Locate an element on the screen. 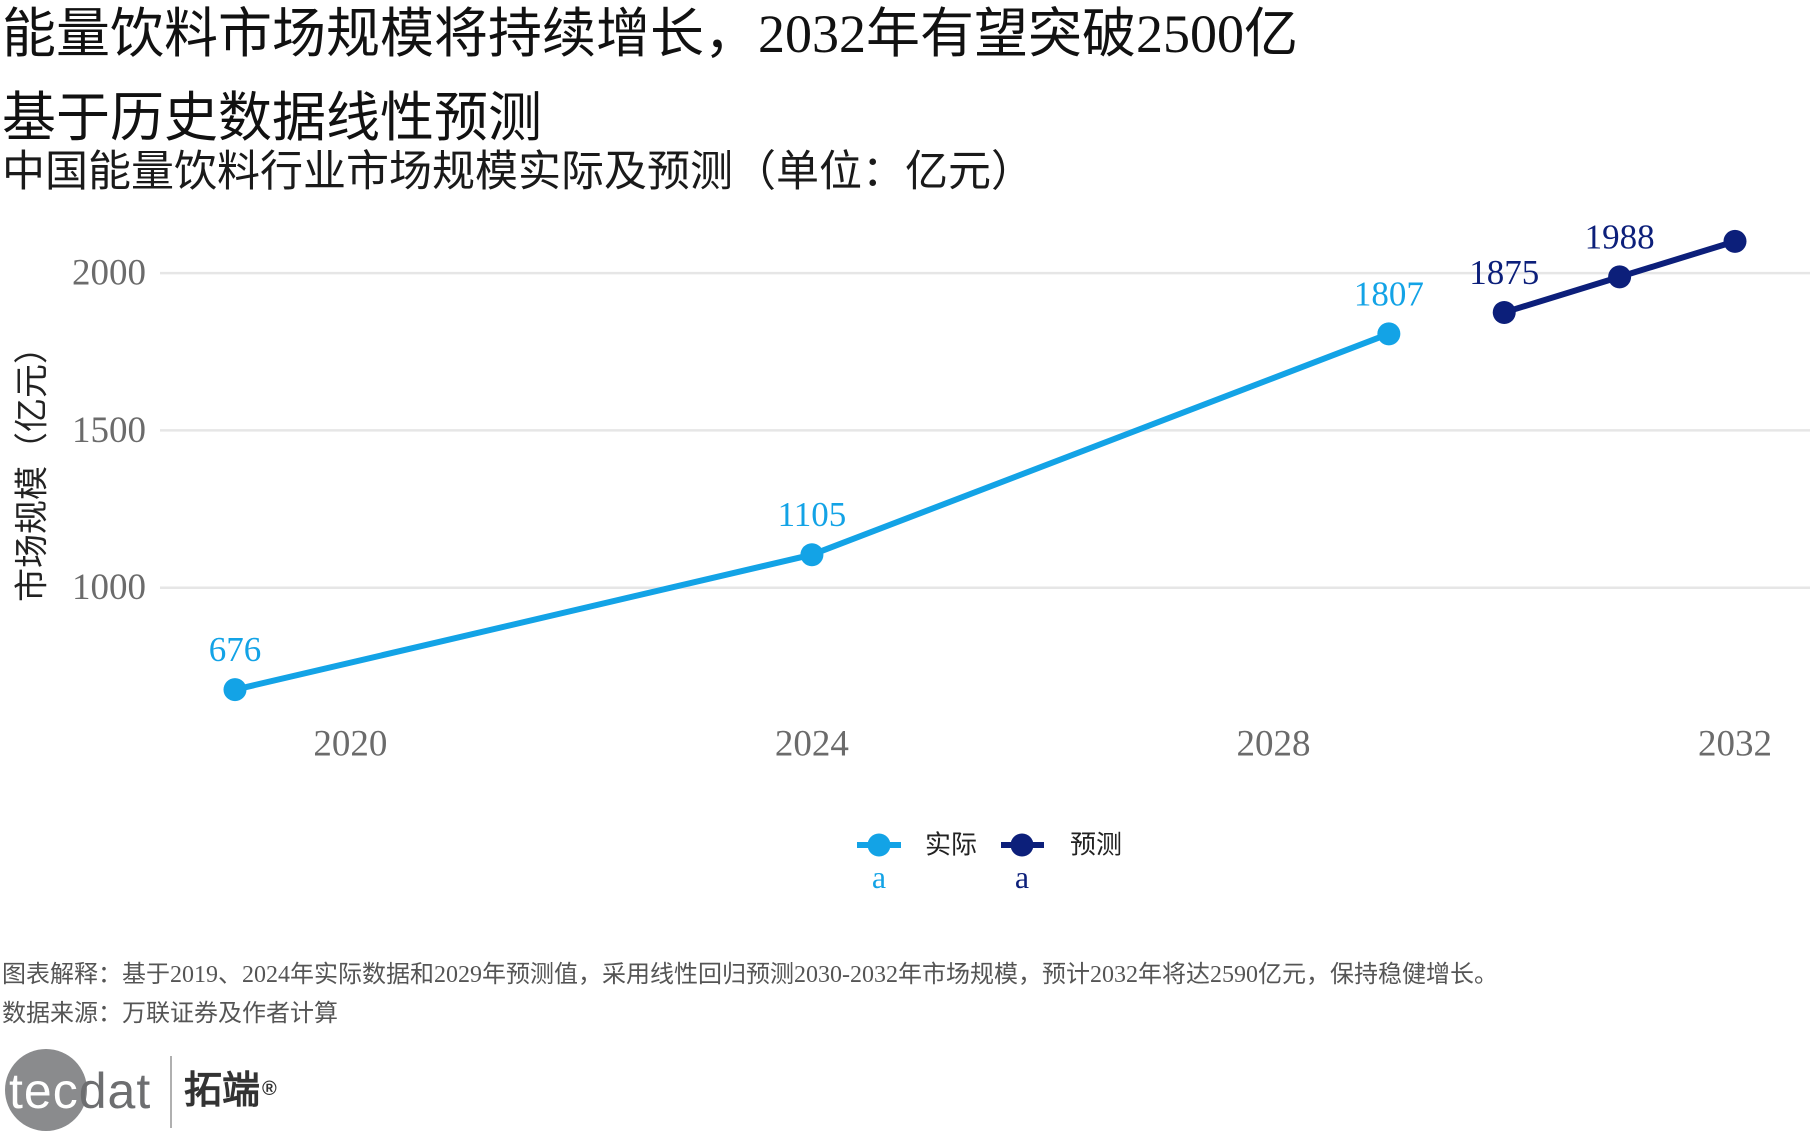 Image resolution: width=1814 pixels, height=1134 pixels. logo-brand-cn: 拓端 ® is located at coordinates (230, 1091).